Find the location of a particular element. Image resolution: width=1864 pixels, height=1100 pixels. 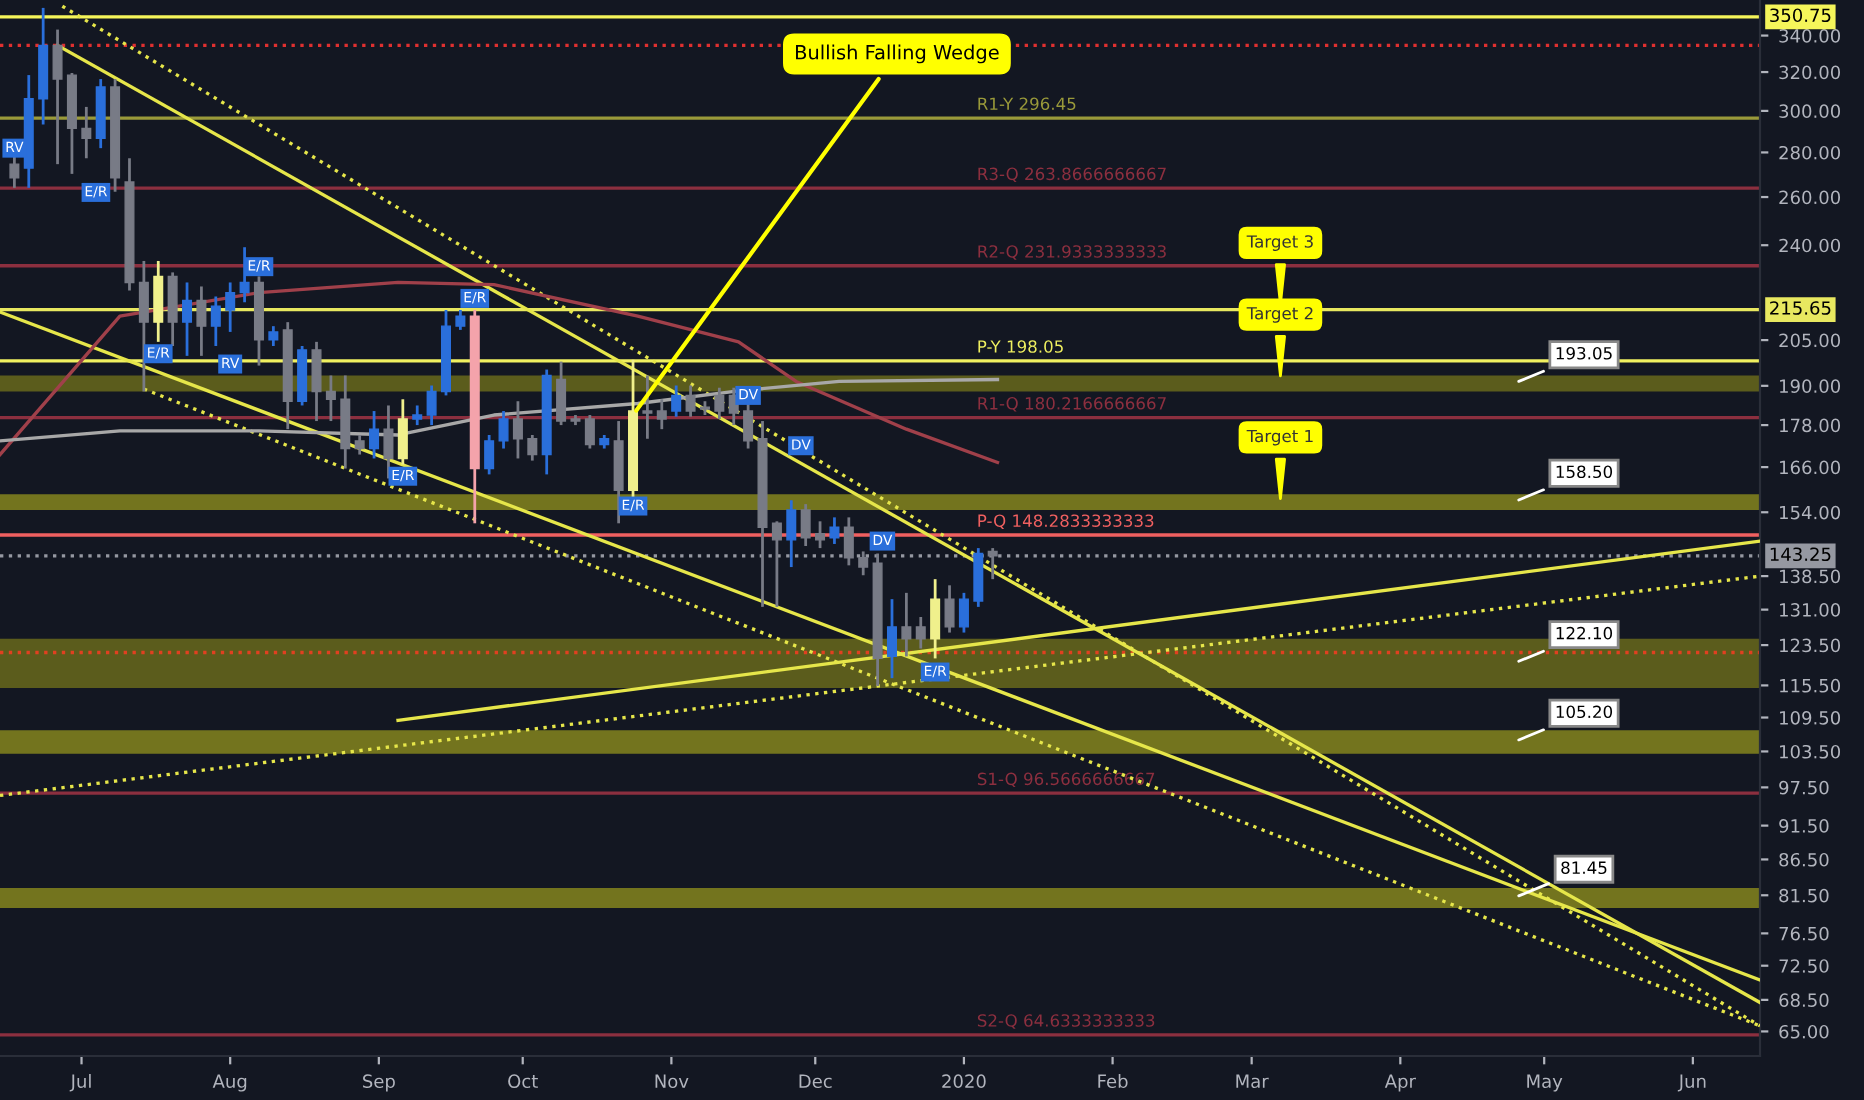

ref-line-label: R1-Y 296.45 is located at coordinates (1027, 104).